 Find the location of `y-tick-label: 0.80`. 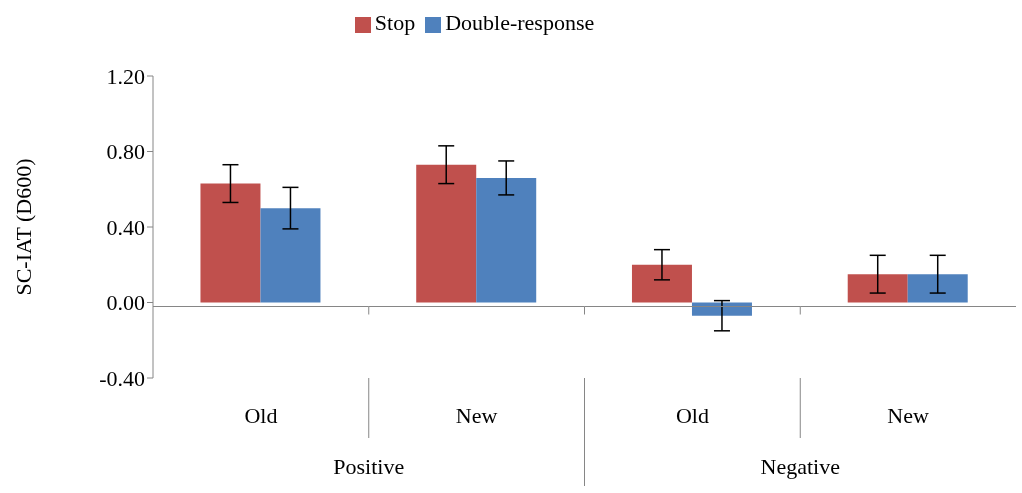

y-tick-label: 0.80 is located at coordinates (125, 152).